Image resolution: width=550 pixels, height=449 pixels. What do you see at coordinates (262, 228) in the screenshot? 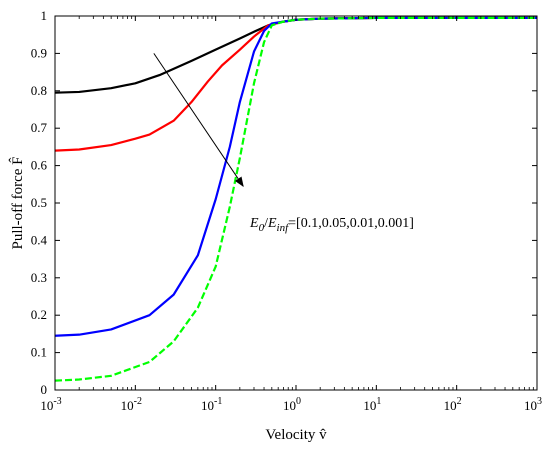
I see `annotation-e0-subscript: 0` at bounding box center [262, 228].